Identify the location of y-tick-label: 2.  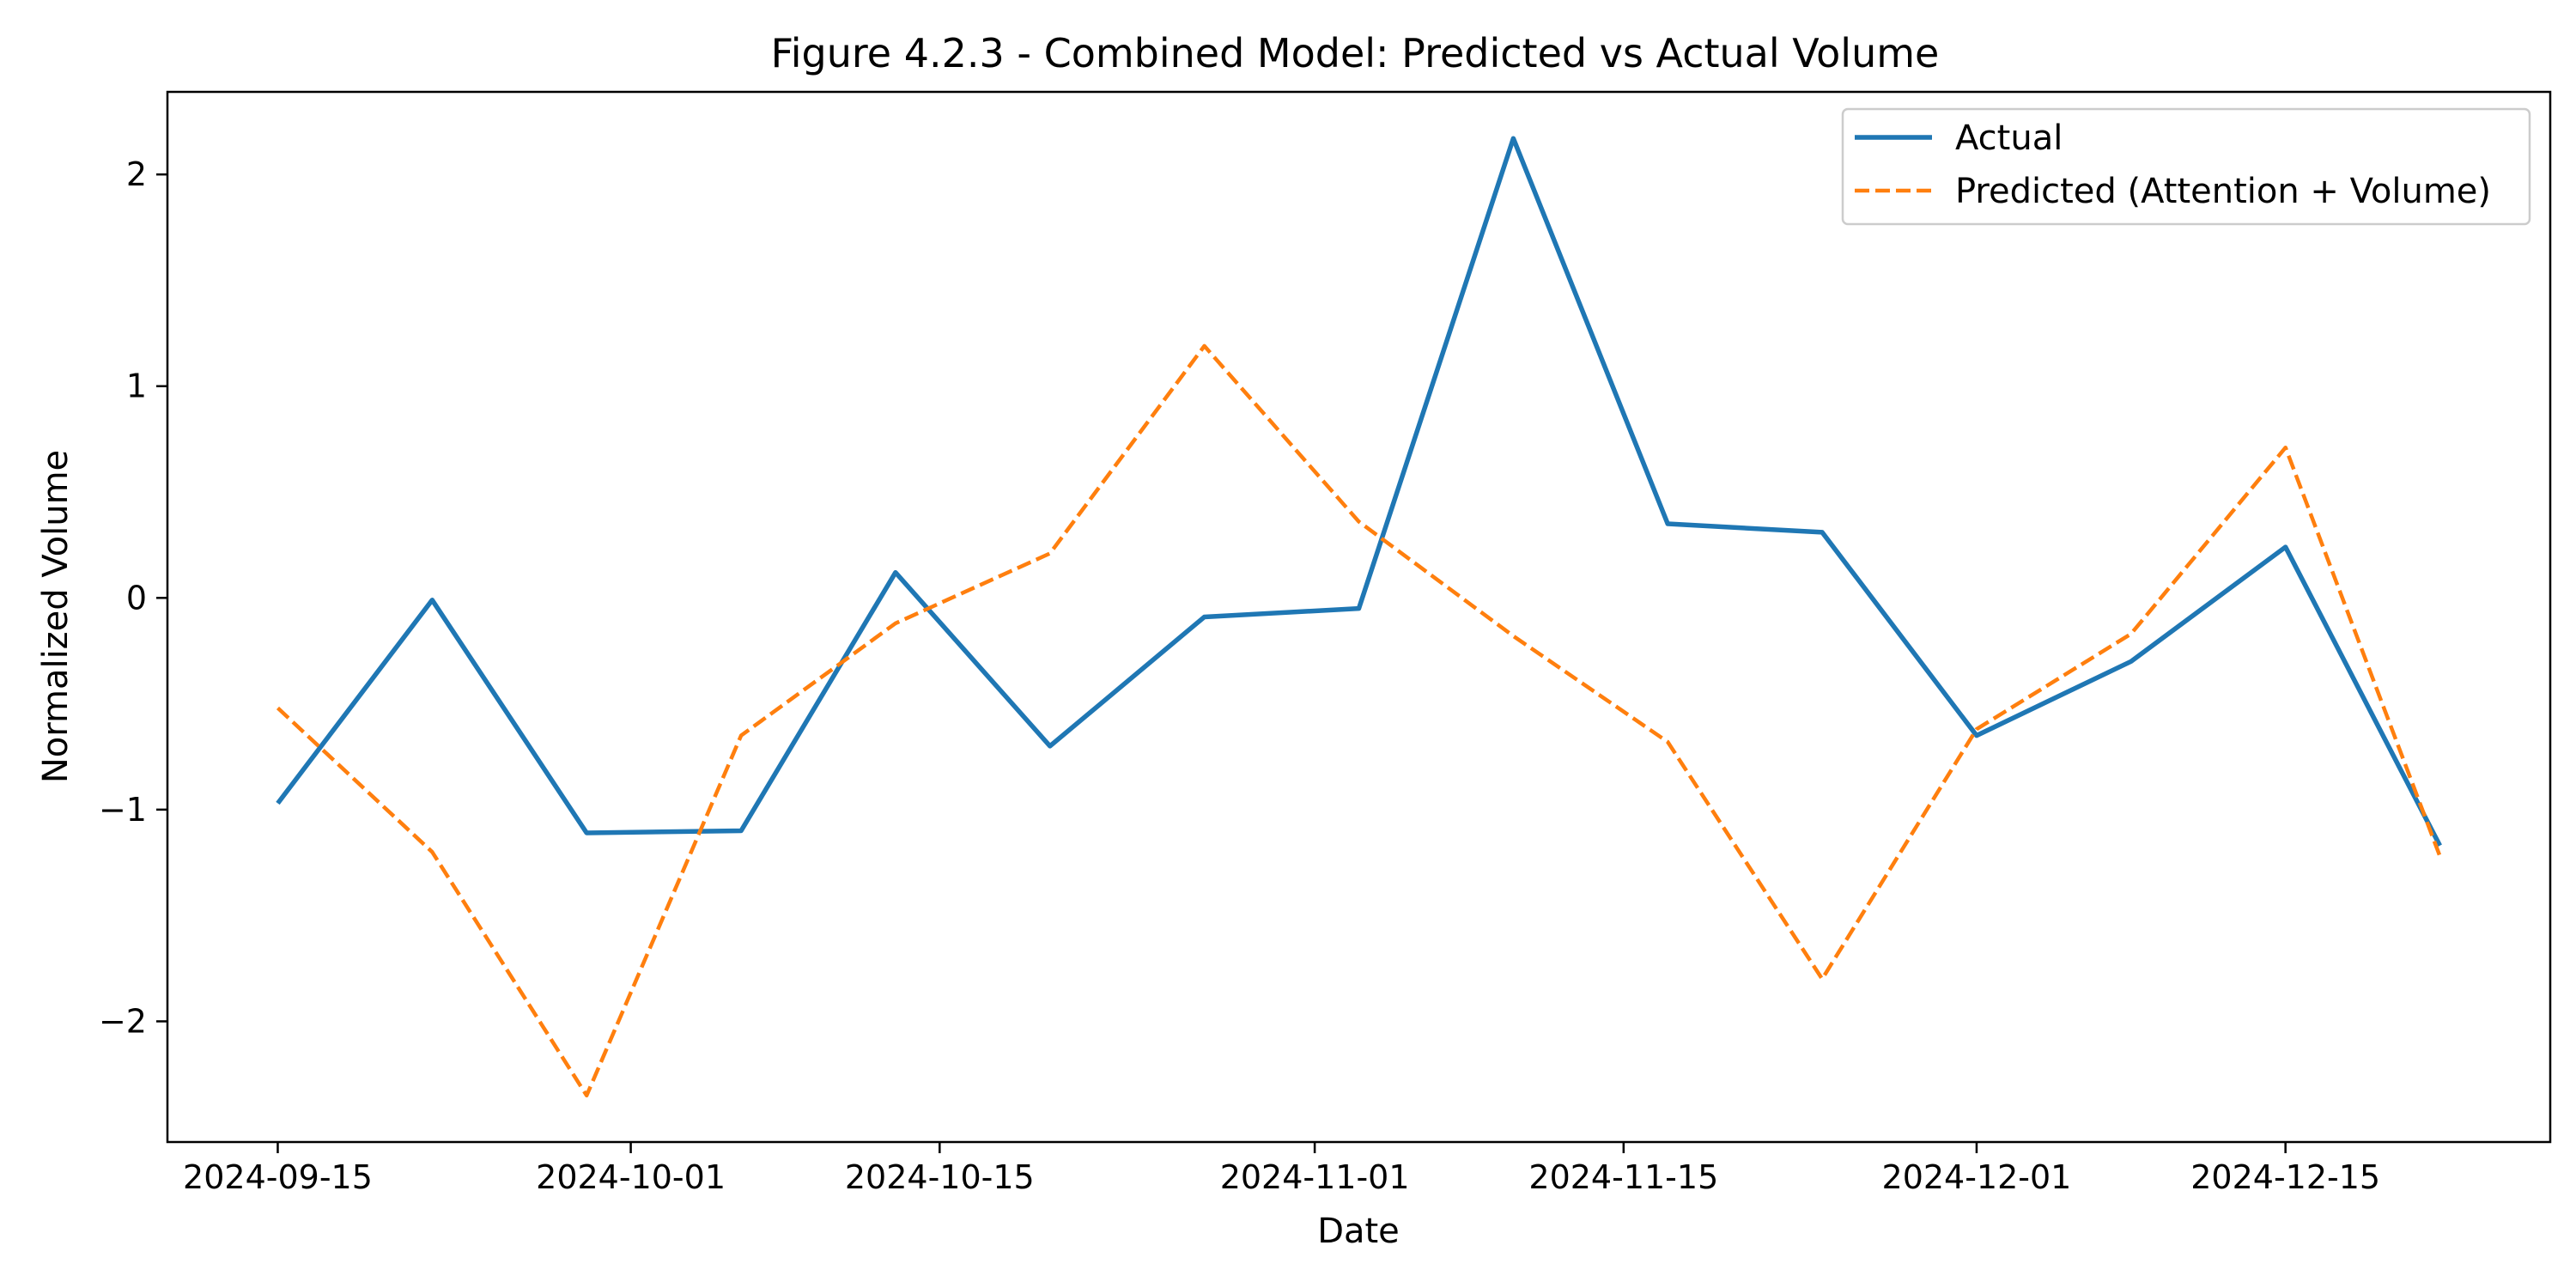
(137, 174).